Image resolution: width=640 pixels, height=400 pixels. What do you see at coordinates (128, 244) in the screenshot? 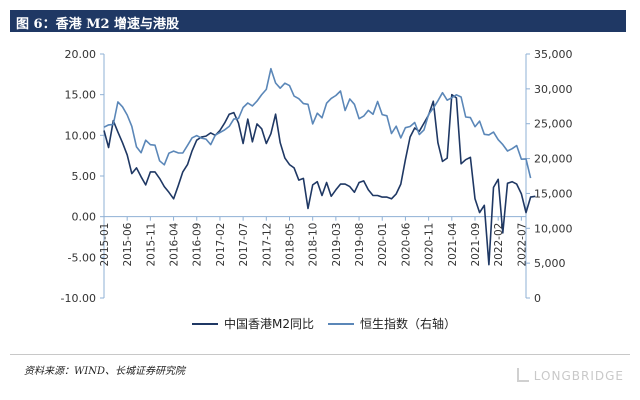
I see `x-tick-label: 2015-06` at bounding box center [128, 244].